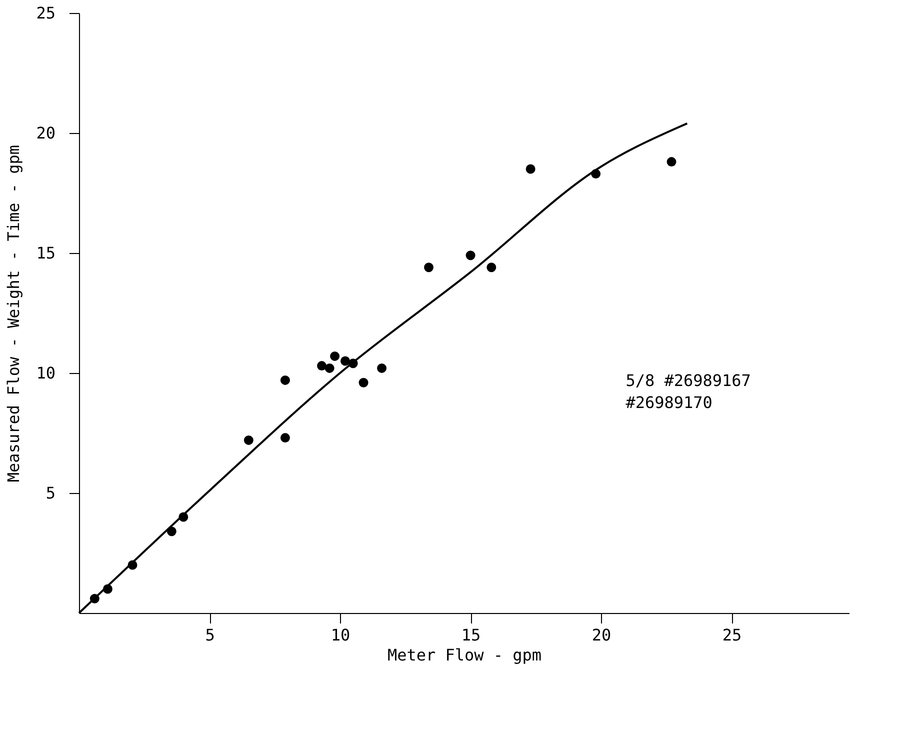 The image size is (916, 752). Describe the element at coordinates (464, 655) in the screenshot. I see `x-axis-title: Meter Flow - gpm` at that location.